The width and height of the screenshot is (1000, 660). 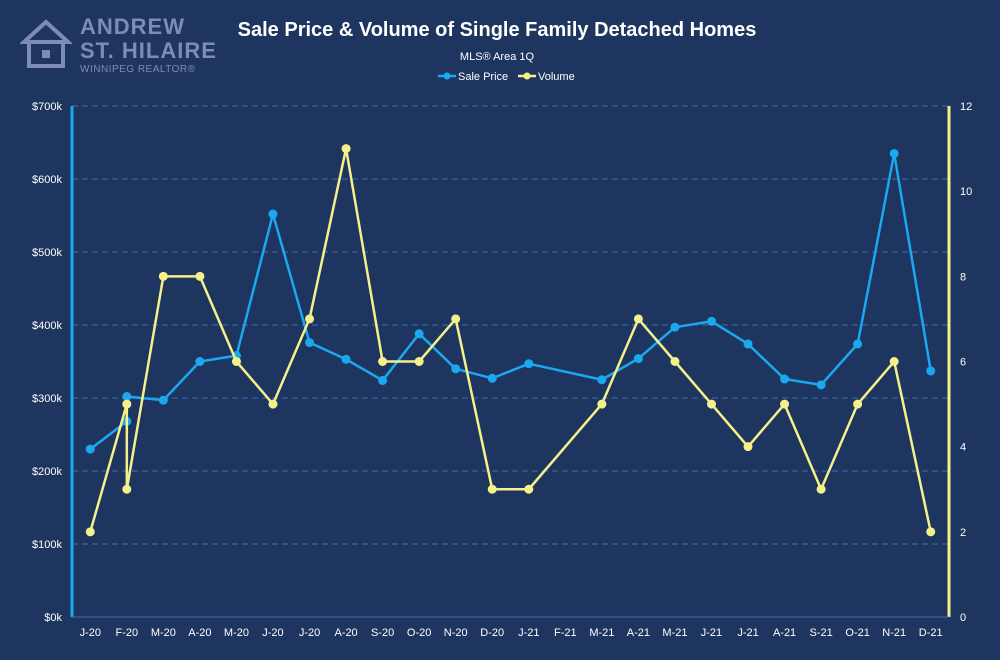 What do you see at coordinates (556, 77) in the screenshot?
I see `legend-label-volume: Volume` at bounding box center [556, 77].